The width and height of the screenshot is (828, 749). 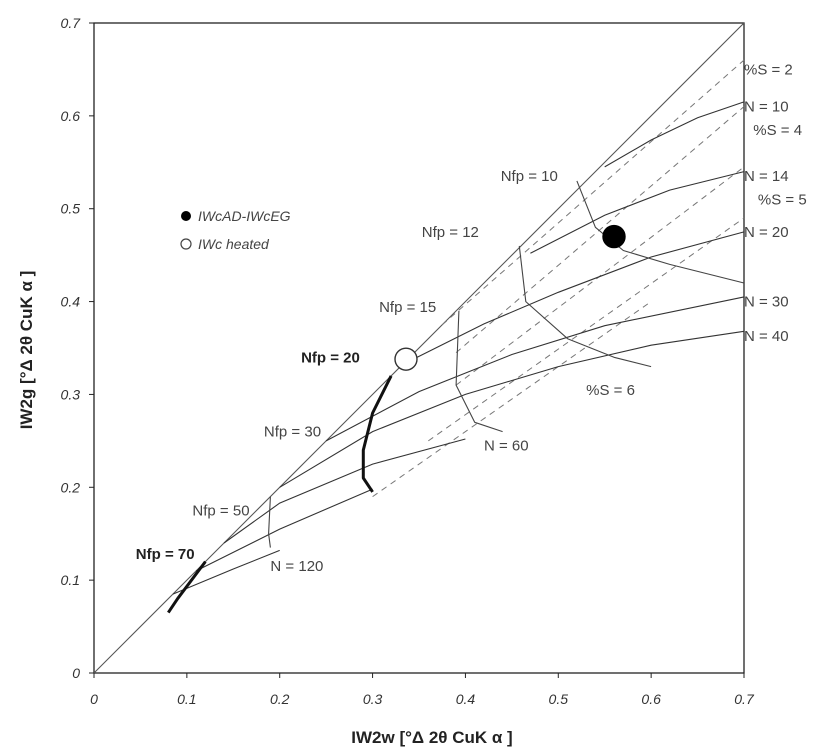 I want to click on filled-data-point, so click(x=614, y=236).